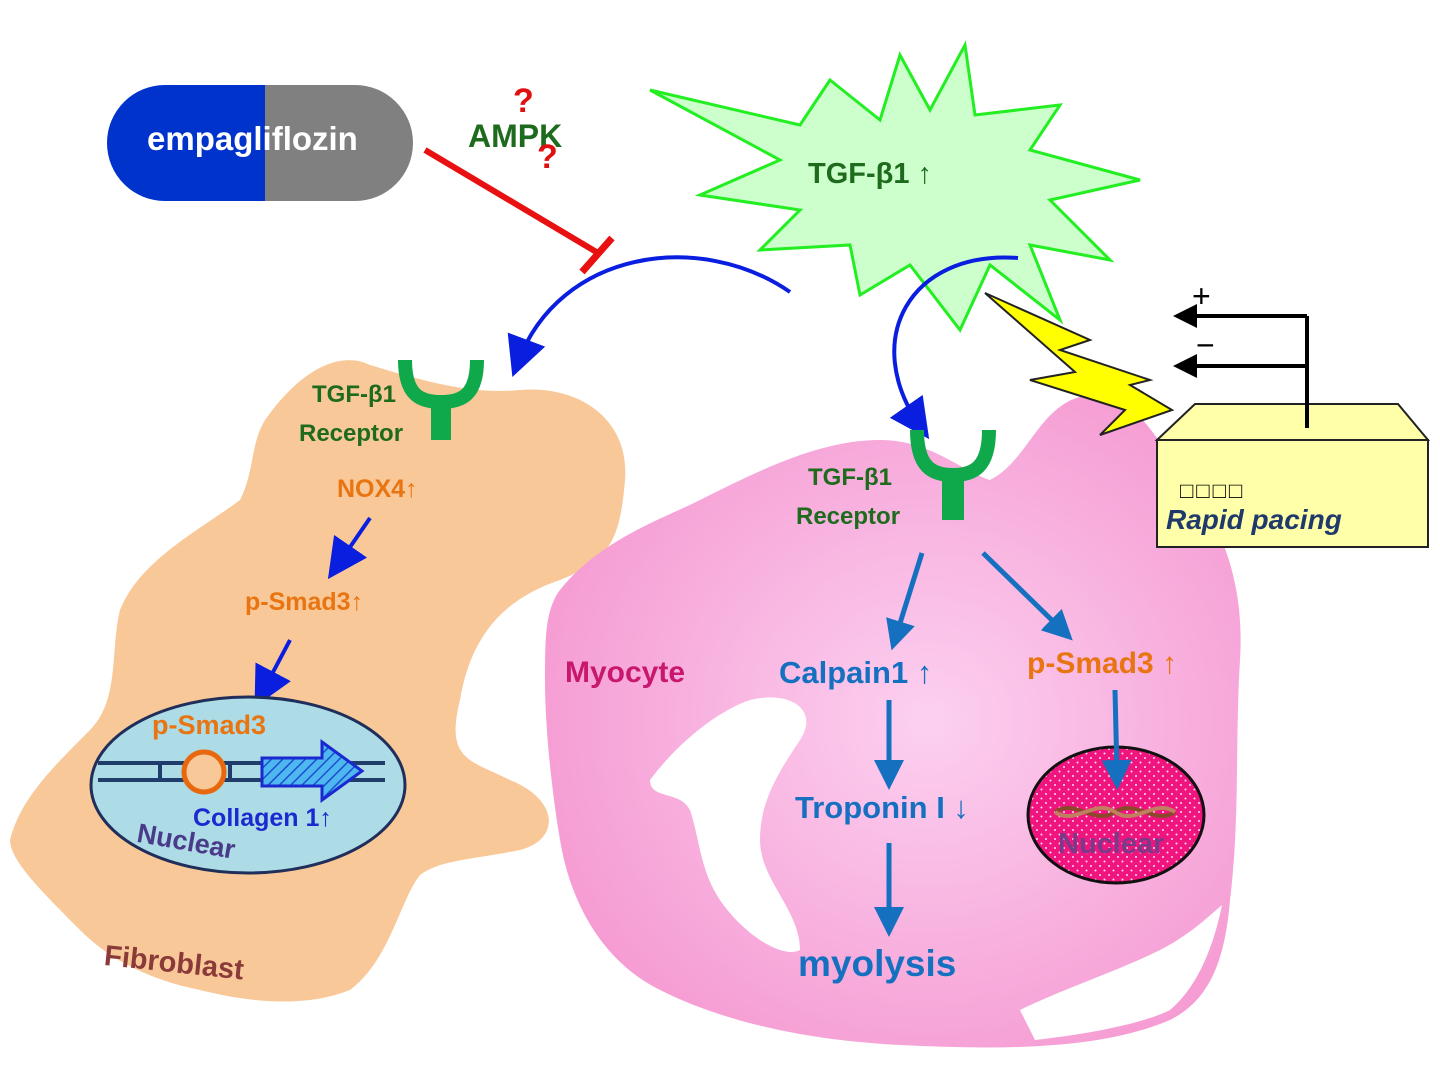 This screenshot has width=1440, height=1085. I want to click on empagliflozin-capsule, so click(260, 143).